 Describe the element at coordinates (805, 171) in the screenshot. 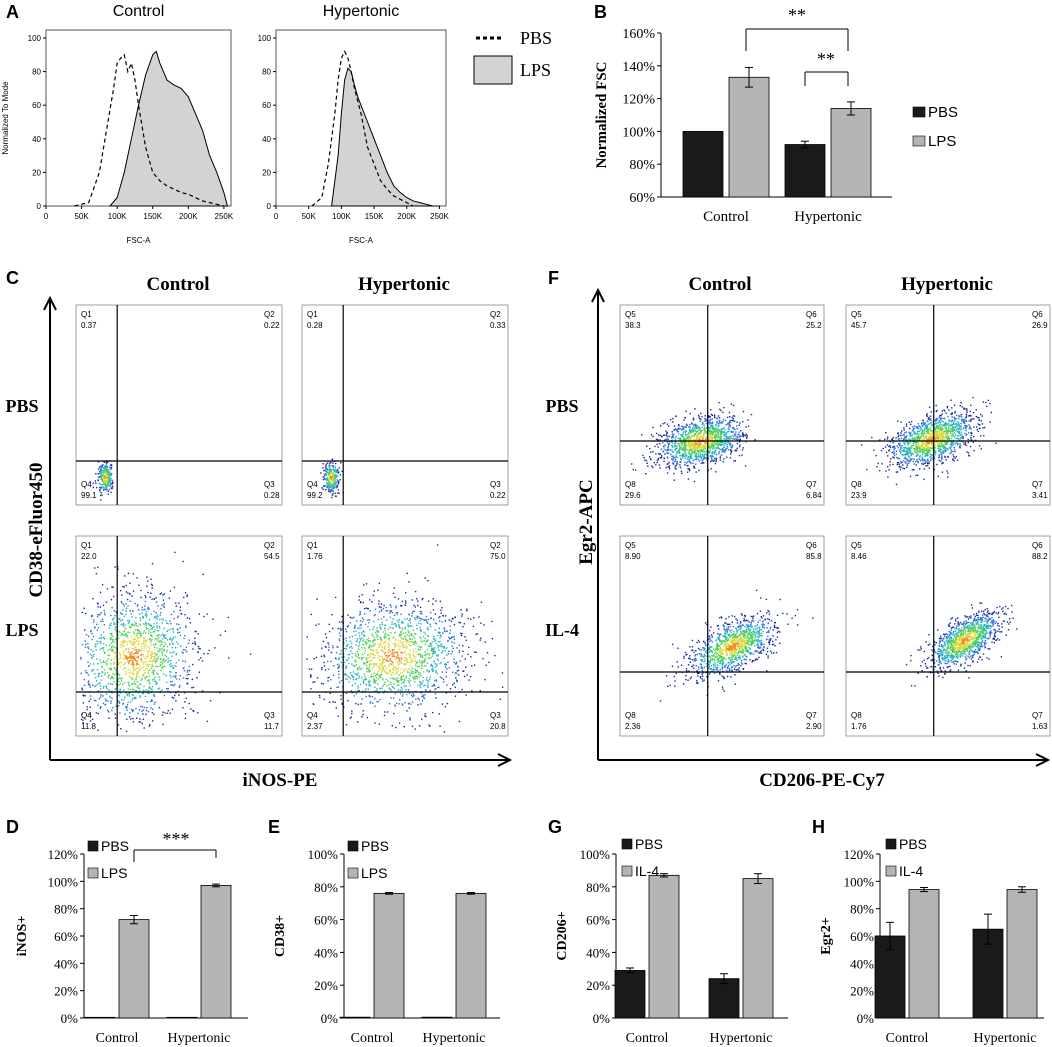

I see `bar-pbs-hypertonic` at that location.